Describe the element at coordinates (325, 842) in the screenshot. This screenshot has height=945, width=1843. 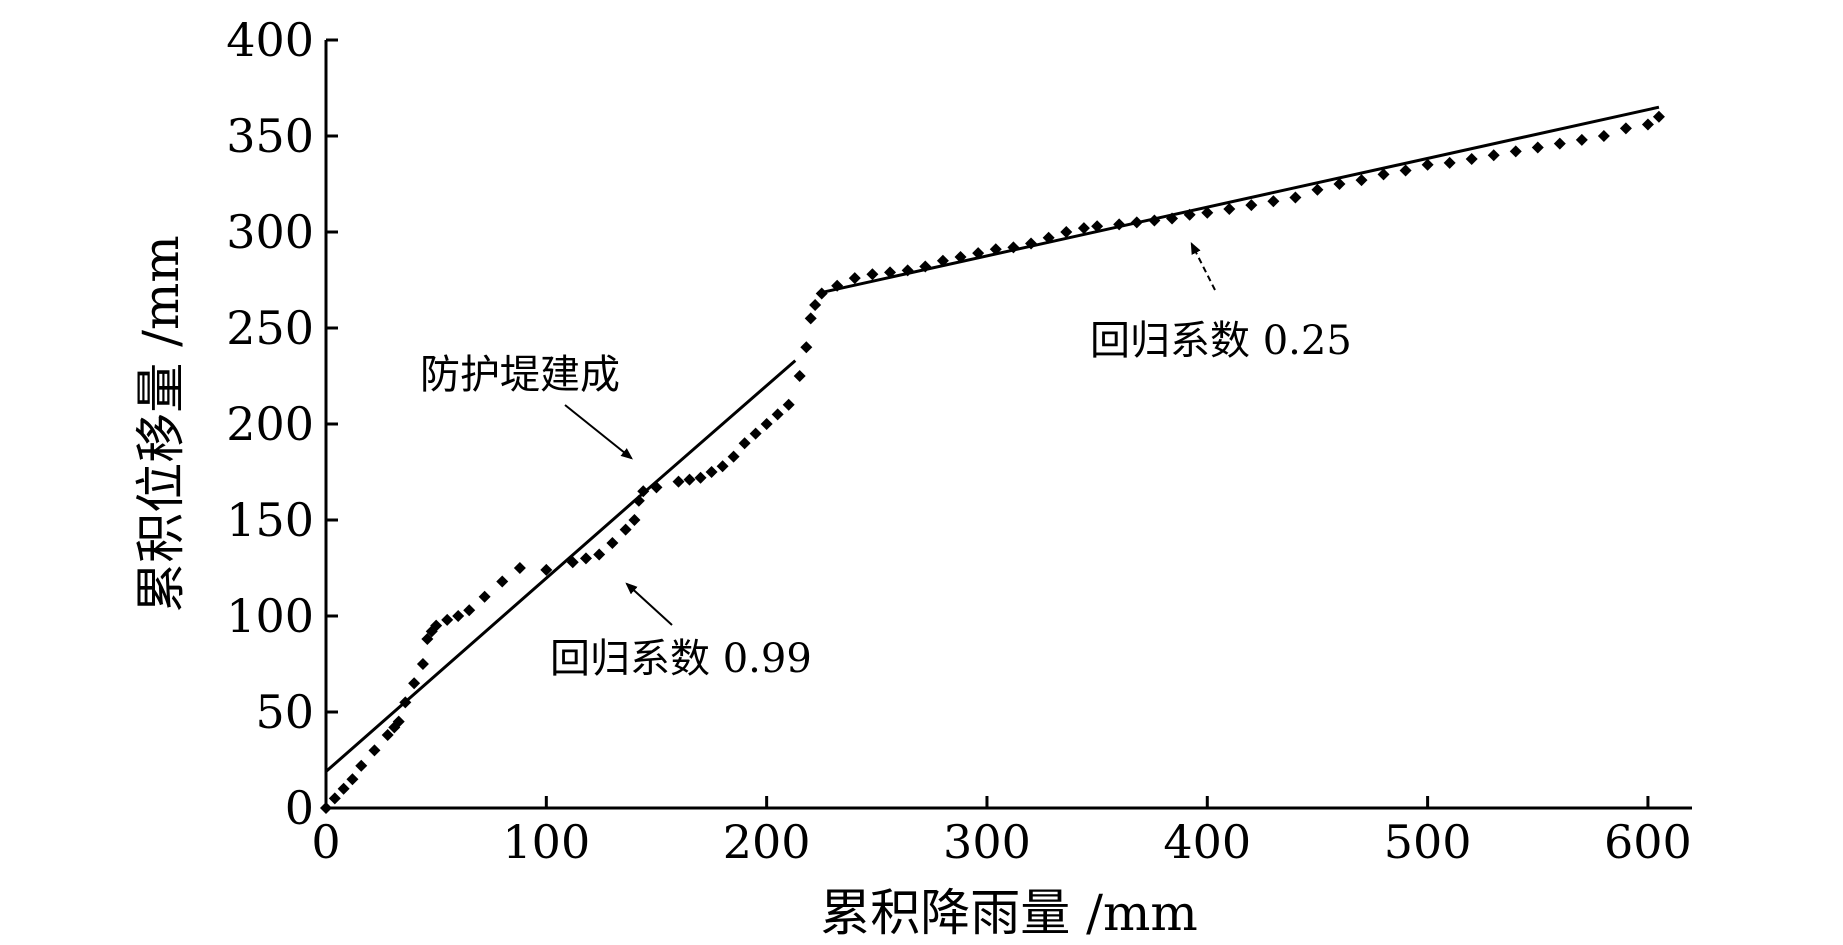
I see `x-tick-label: 0` at that location.